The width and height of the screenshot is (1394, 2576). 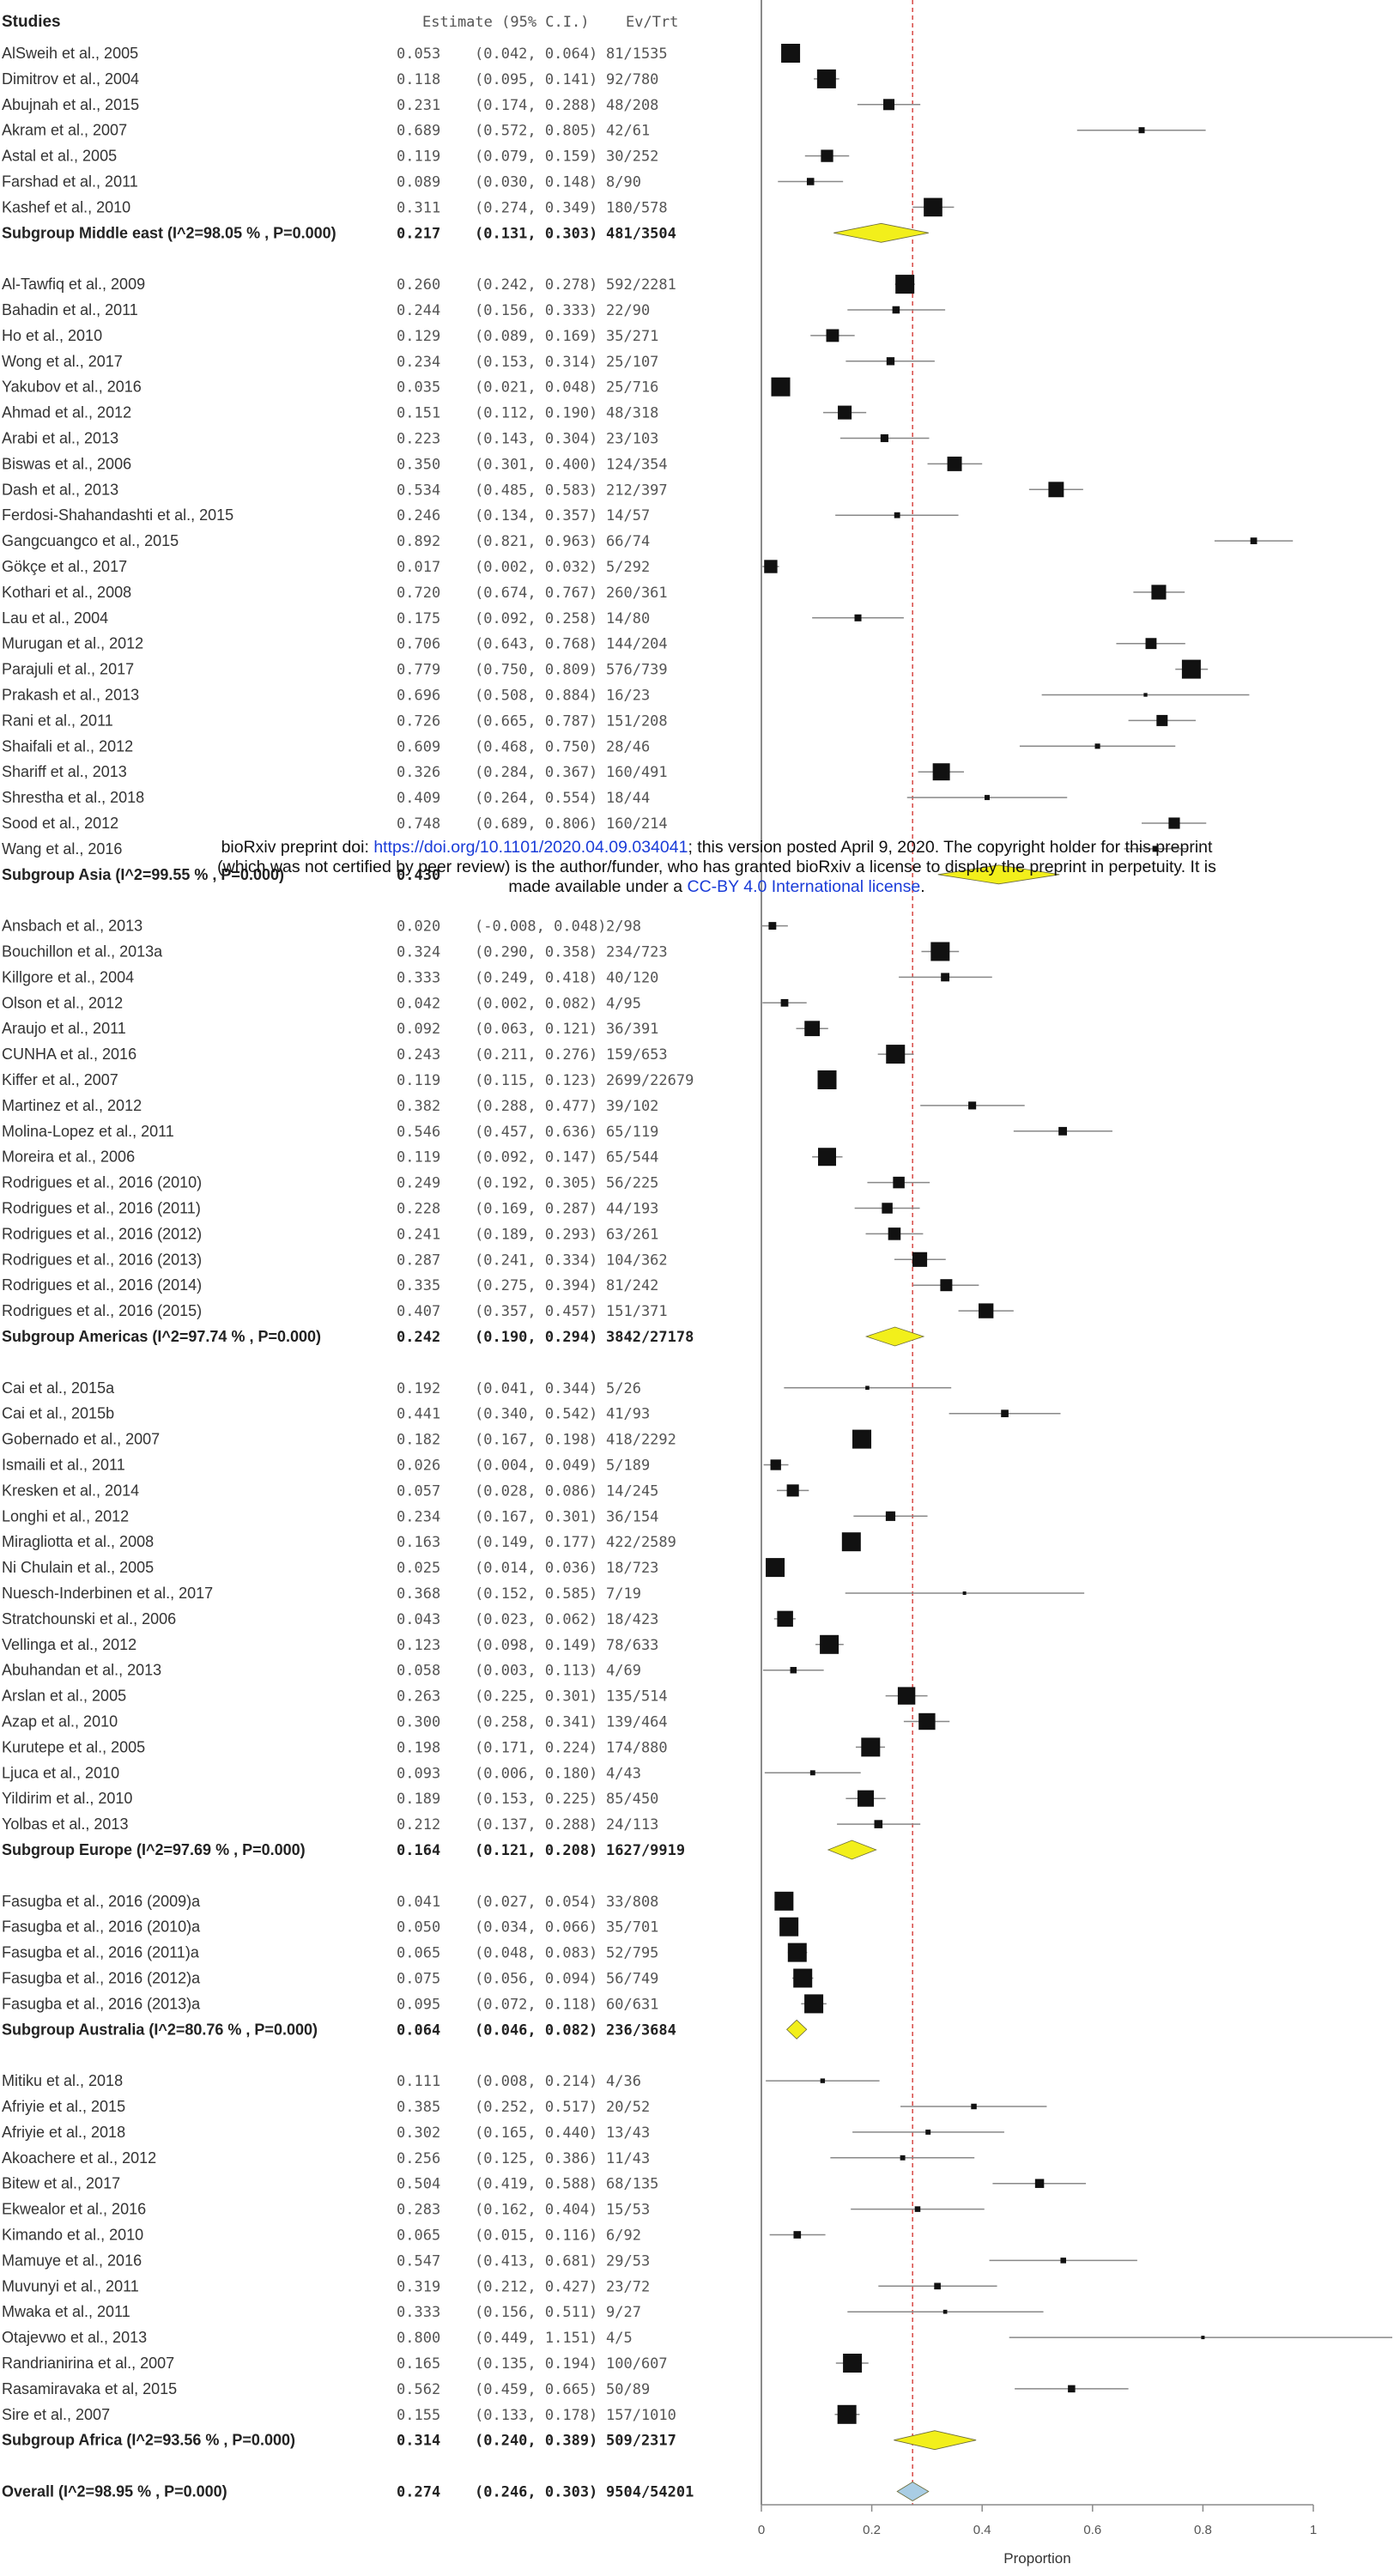 What do you see at coordinates (632, 2184) in the screenshot?
I see `study-5-4-evtrt: 68/135` at bounding box center [632, 2184].